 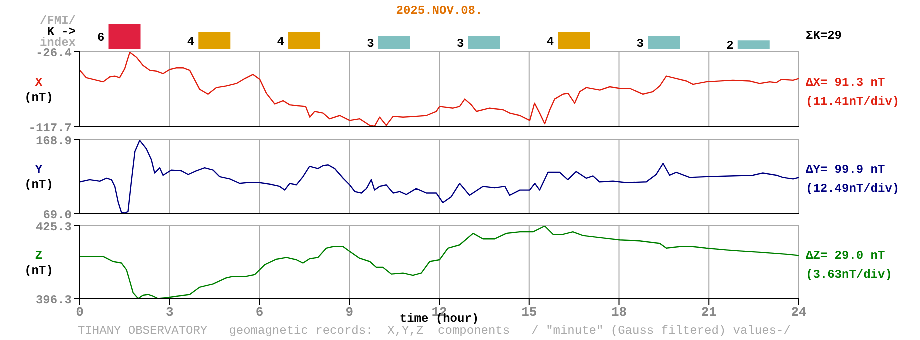 What do you see at coordinates (54, 300) in the screenshot?
I see `y-tick-label: 396.3` at bounding box center [54, 300].